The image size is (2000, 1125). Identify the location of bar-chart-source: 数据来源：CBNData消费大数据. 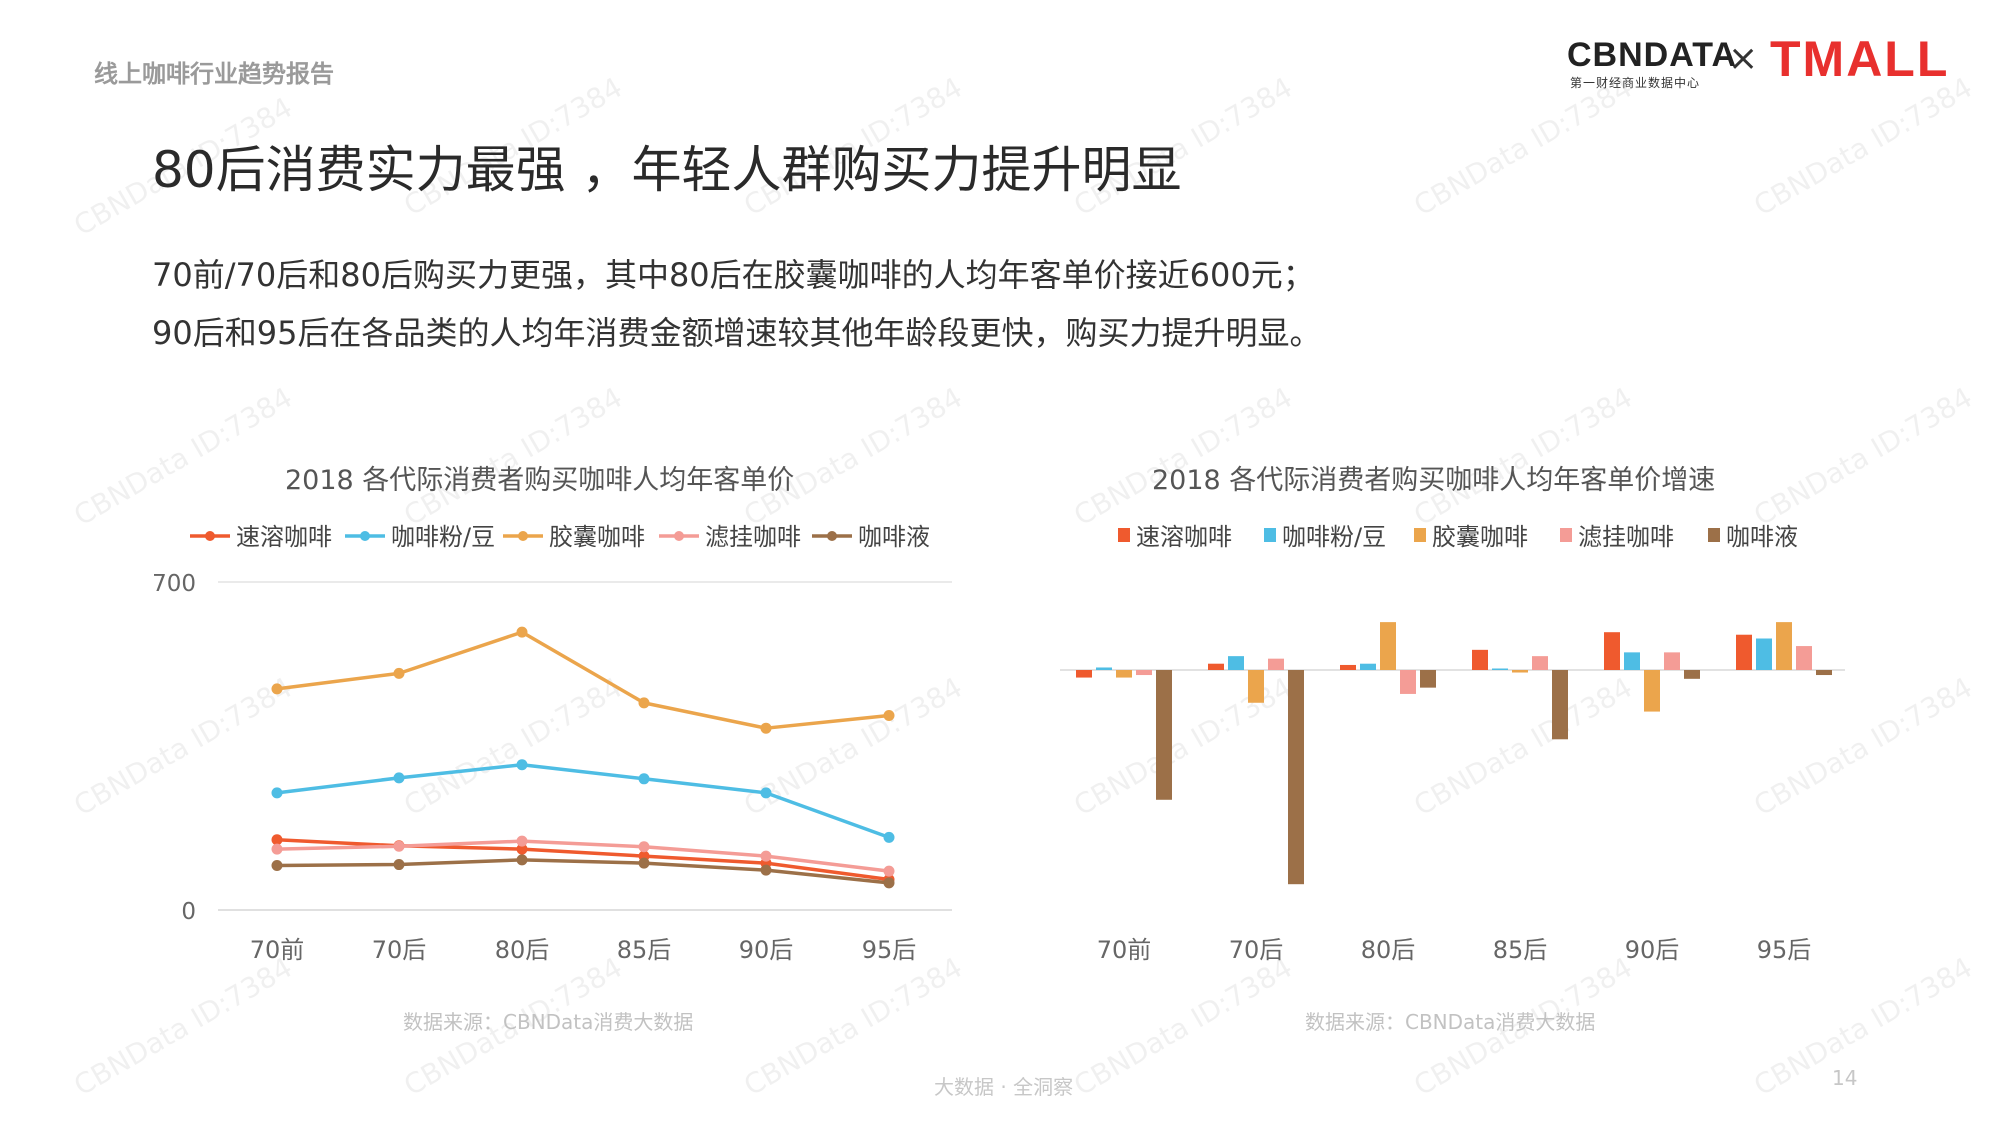
(1450, 1022).